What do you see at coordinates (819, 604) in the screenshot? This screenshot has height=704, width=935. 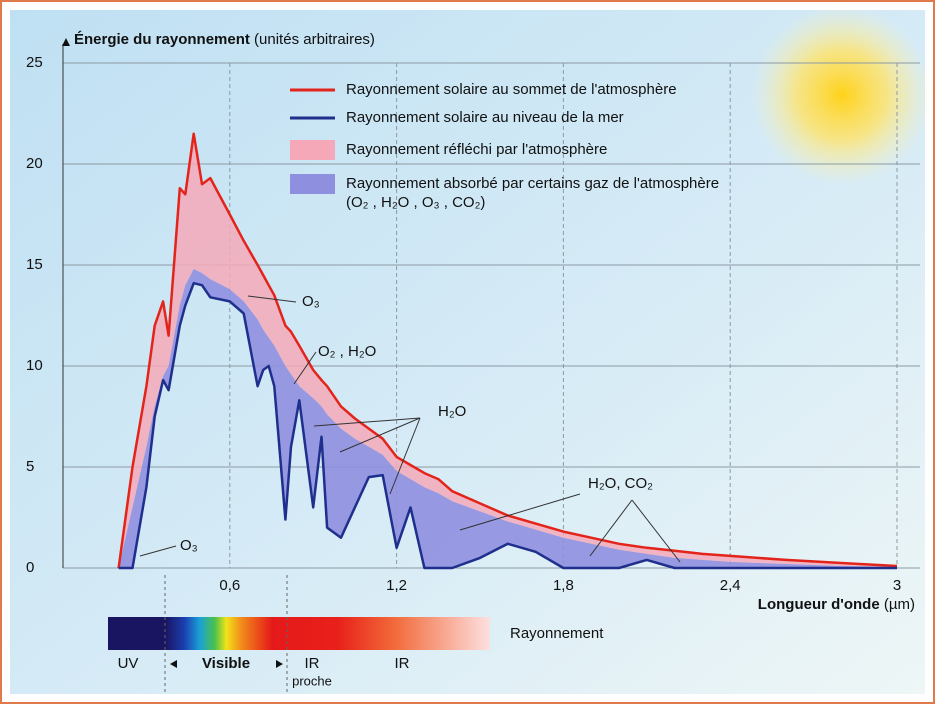 I see `x-axis-title: Longueur d'onde` at bounding box center [819, 604].